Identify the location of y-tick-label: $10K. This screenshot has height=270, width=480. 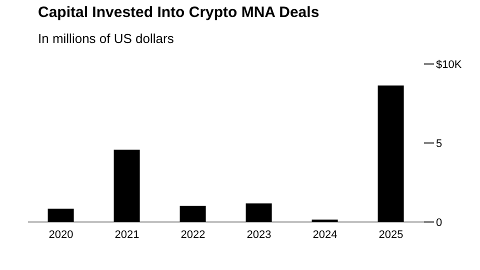
(449, 64).